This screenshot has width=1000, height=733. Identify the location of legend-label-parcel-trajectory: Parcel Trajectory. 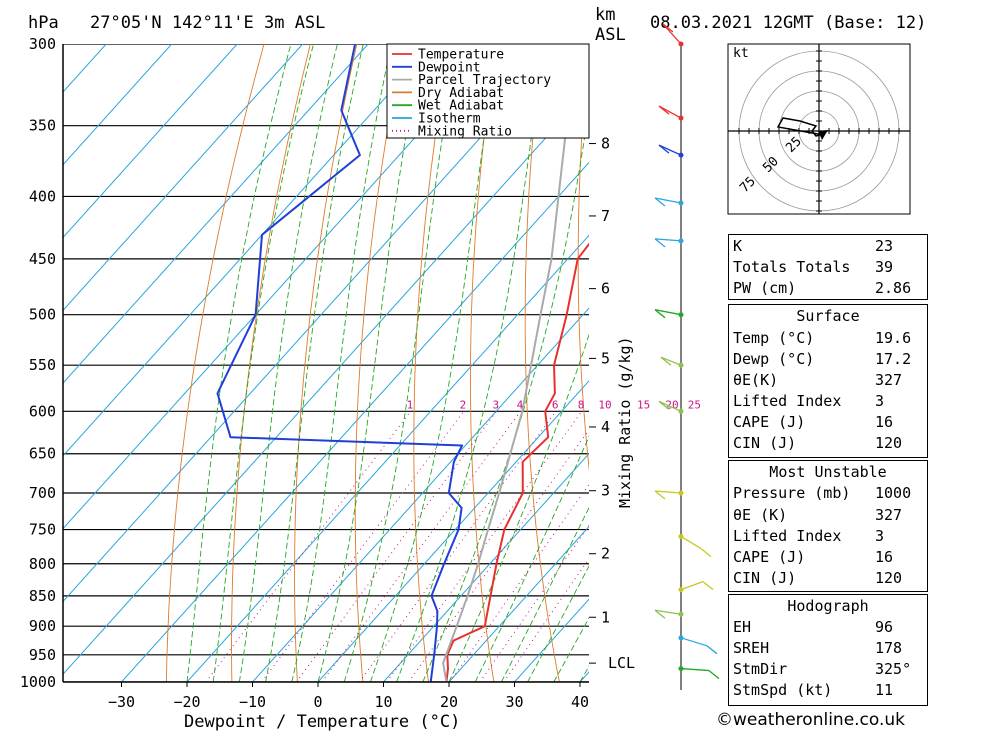
(484, 80).